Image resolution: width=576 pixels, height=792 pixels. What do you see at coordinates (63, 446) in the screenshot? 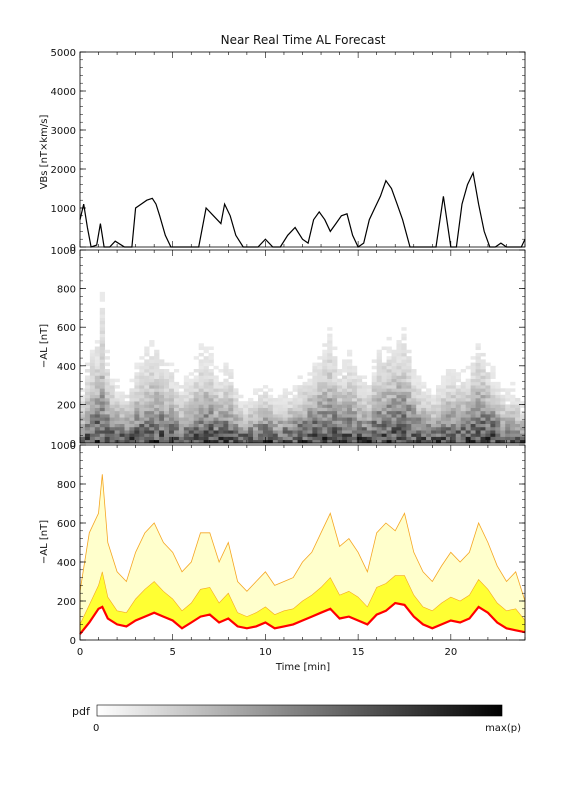
I see `y-tick-label: 1000` at bounding box center [63, 446].